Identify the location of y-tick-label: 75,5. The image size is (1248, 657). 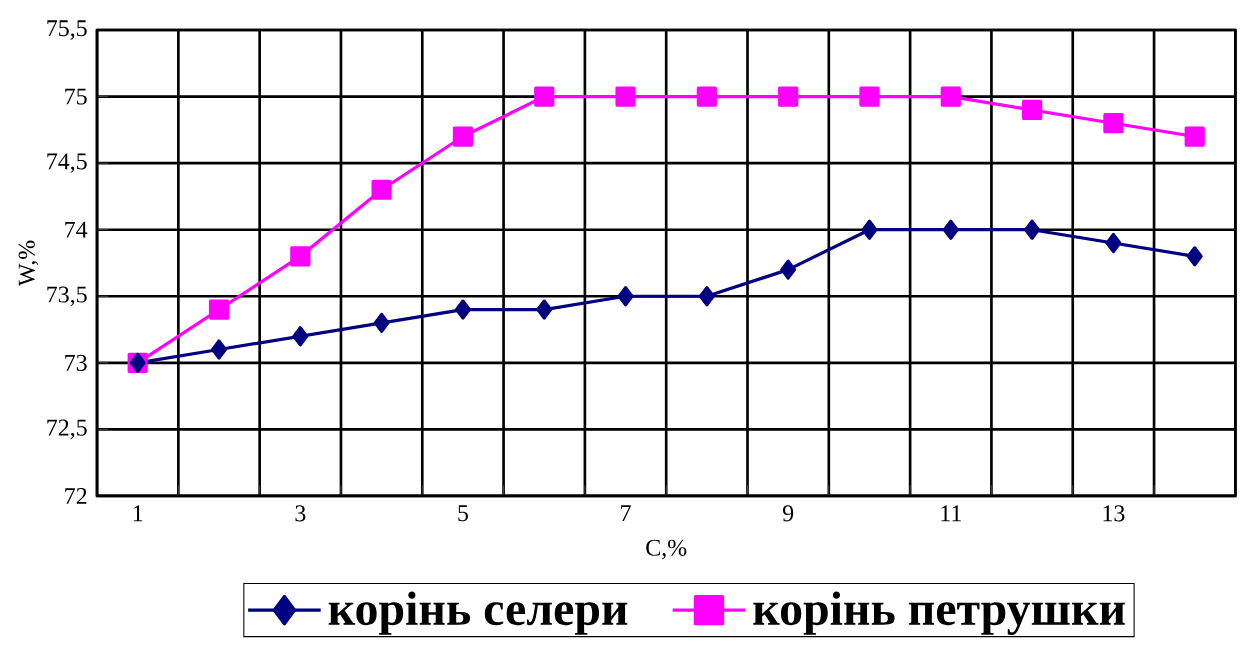
(67, 30).